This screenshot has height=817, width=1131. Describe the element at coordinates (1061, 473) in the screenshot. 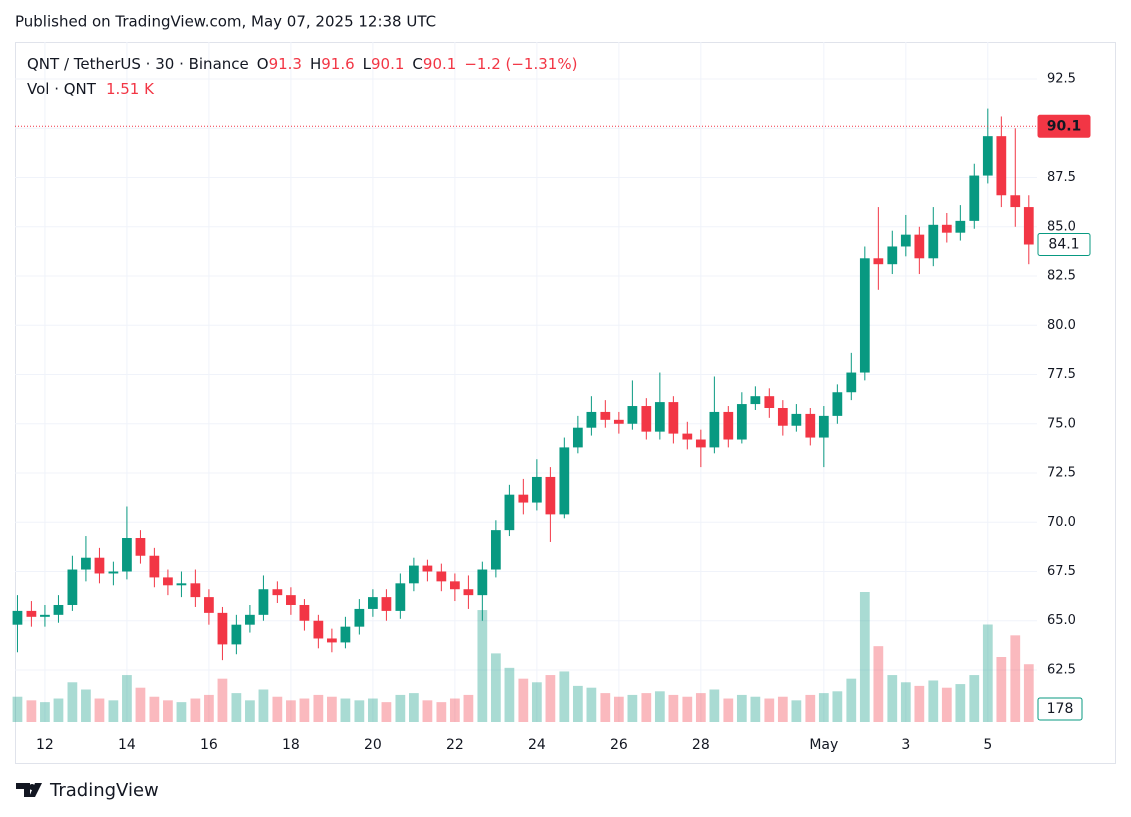

I see `y-tick-label: 72.5` at that location.